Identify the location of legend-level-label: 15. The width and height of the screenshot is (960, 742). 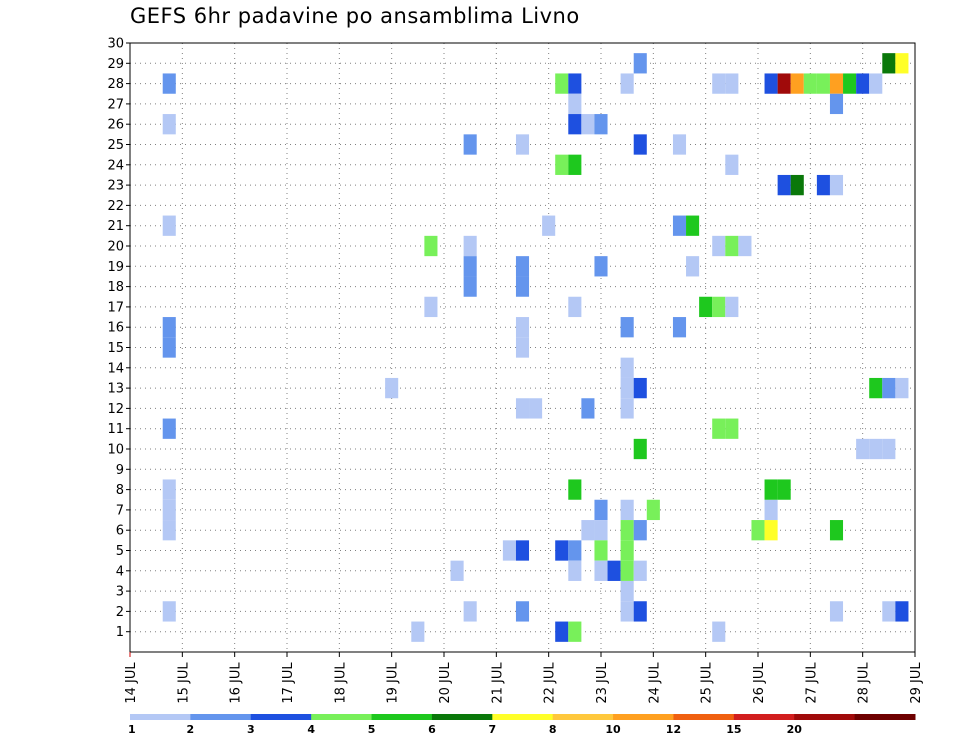
(733, 729).